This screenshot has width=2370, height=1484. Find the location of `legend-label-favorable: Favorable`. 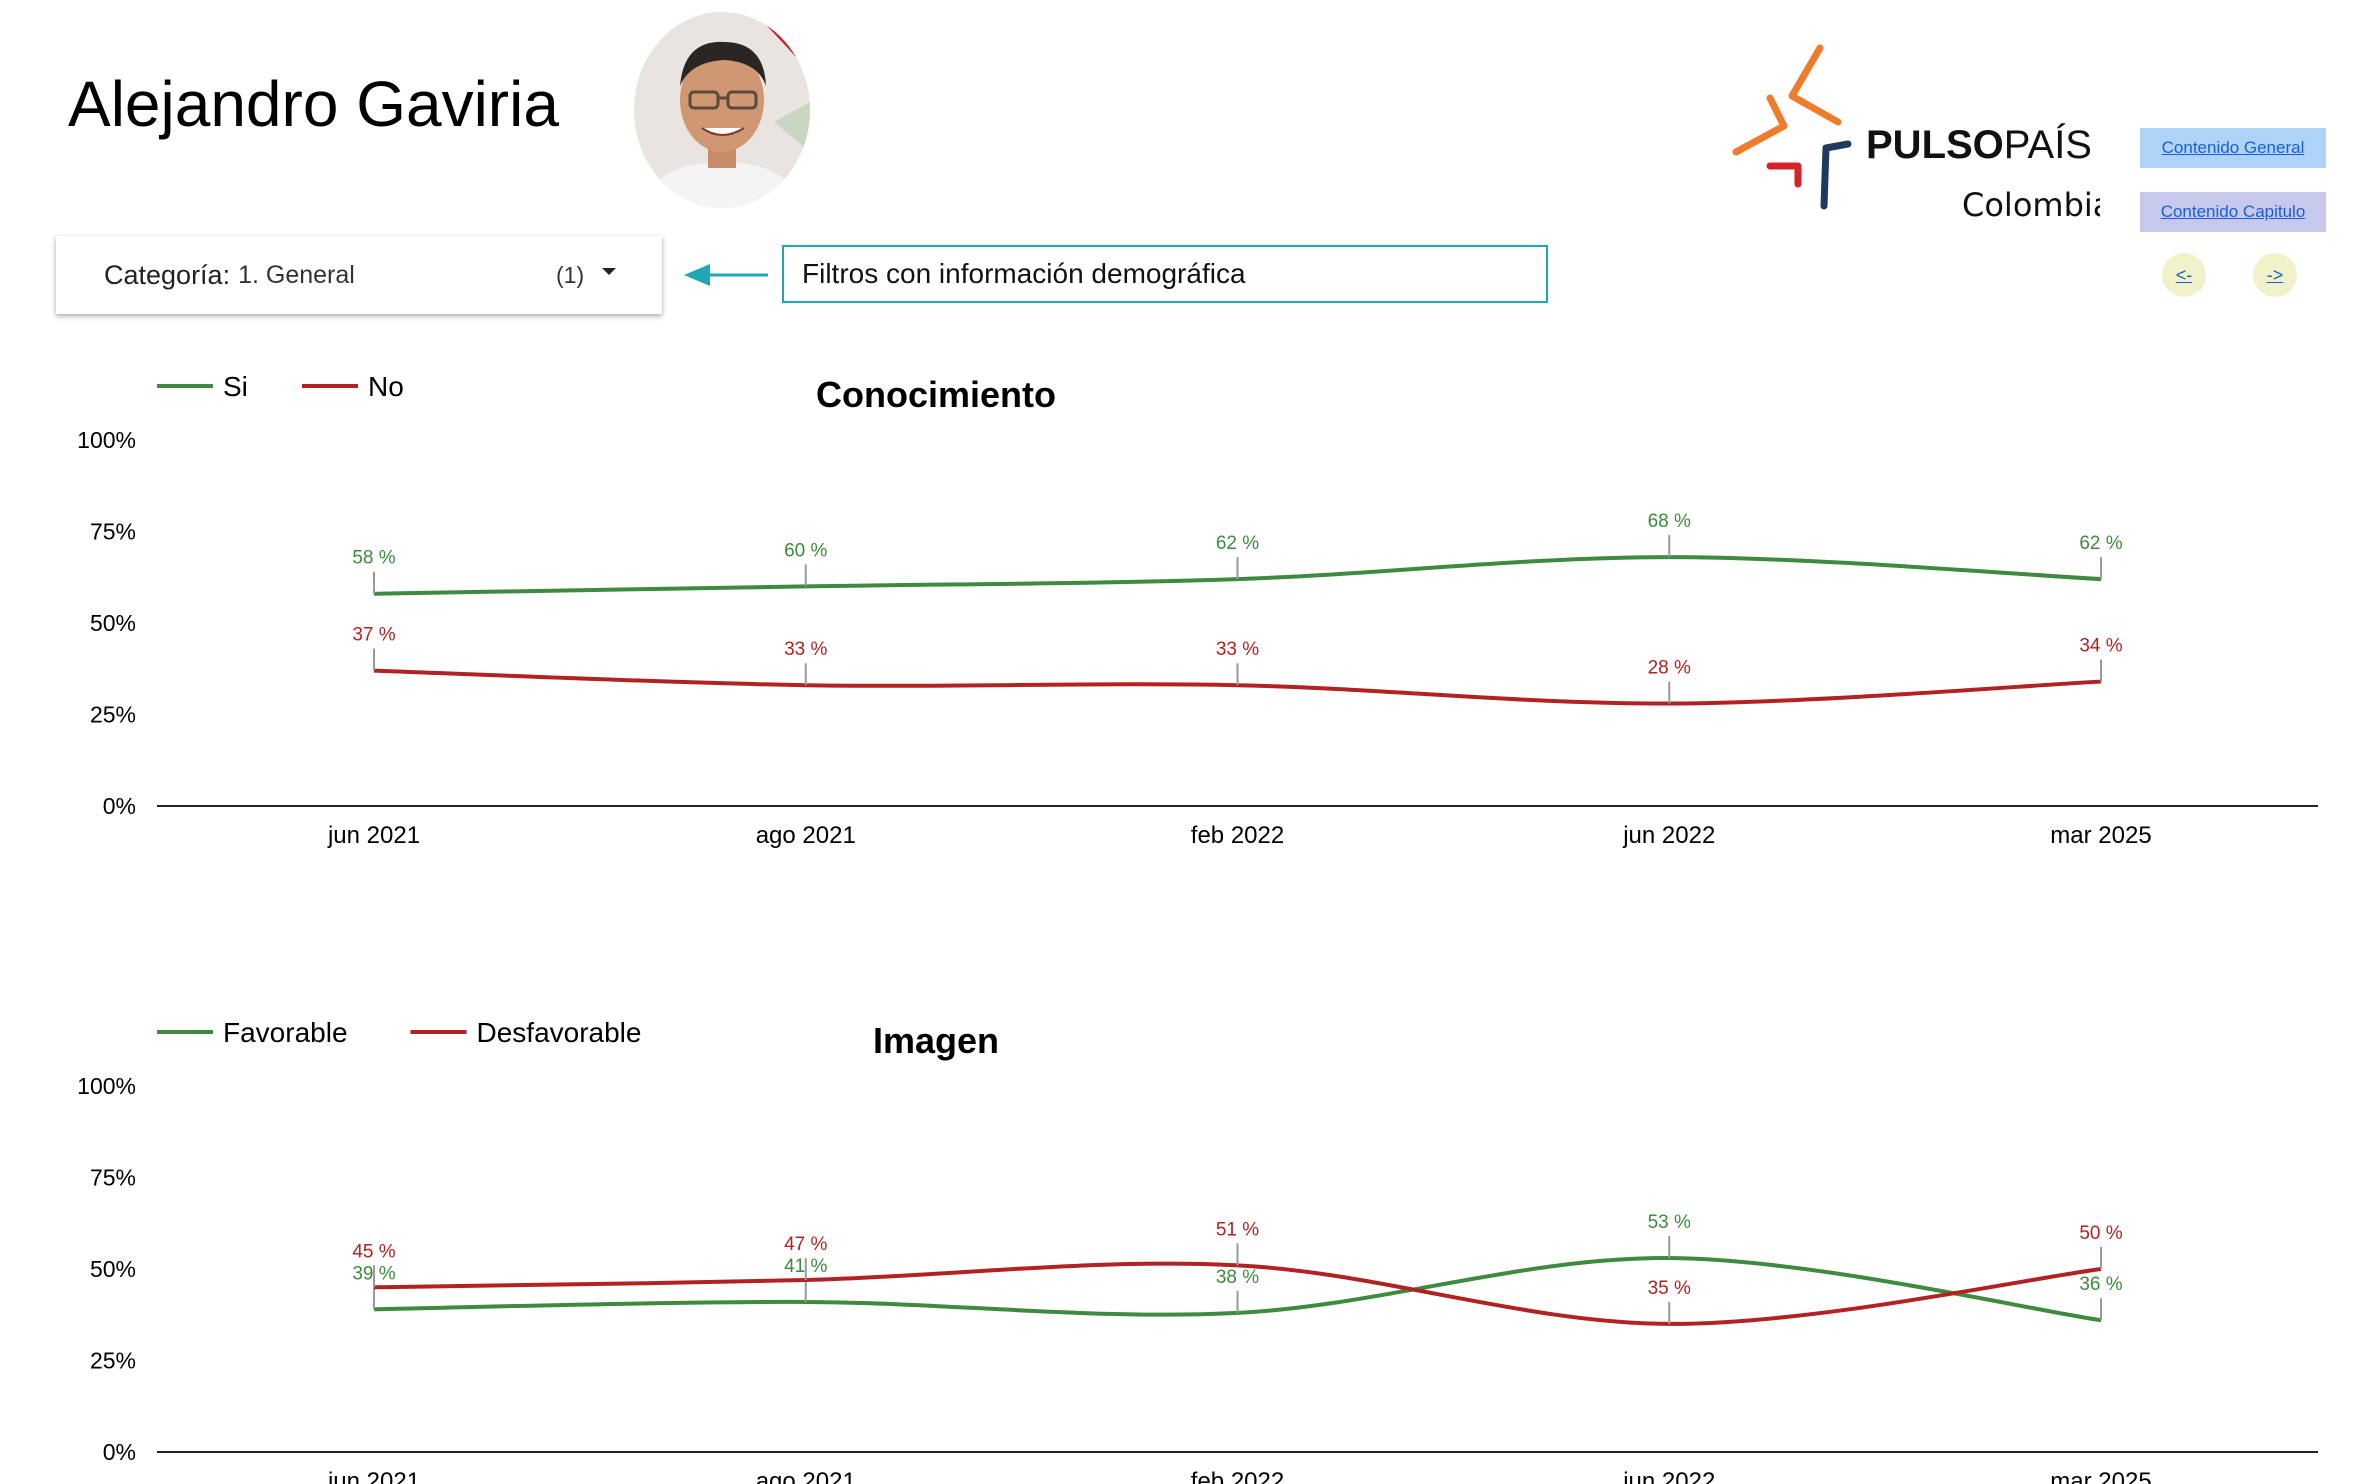

legend-label-favorable: Favorable is located at coordinates (285, 1032).